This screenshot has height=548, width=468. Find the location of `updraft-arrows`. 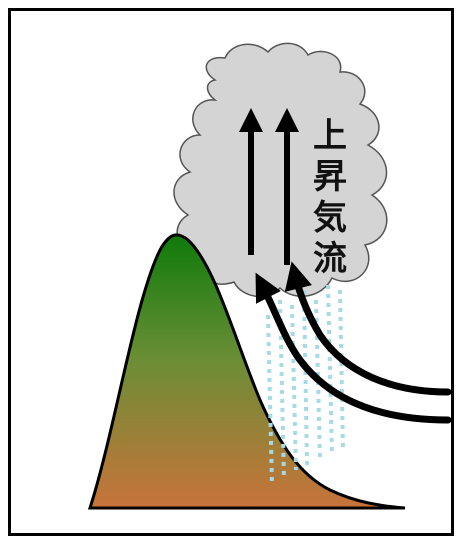

updraft-arrows is located at coordinates (269, 186).